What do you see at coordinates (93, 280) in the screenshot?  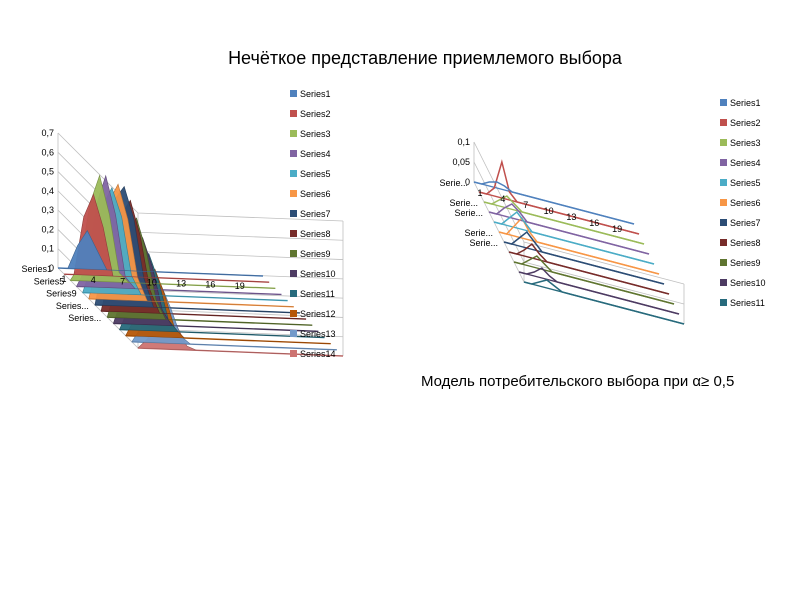 I see `x-tick-label: 4` at bounding box center [93, 280].